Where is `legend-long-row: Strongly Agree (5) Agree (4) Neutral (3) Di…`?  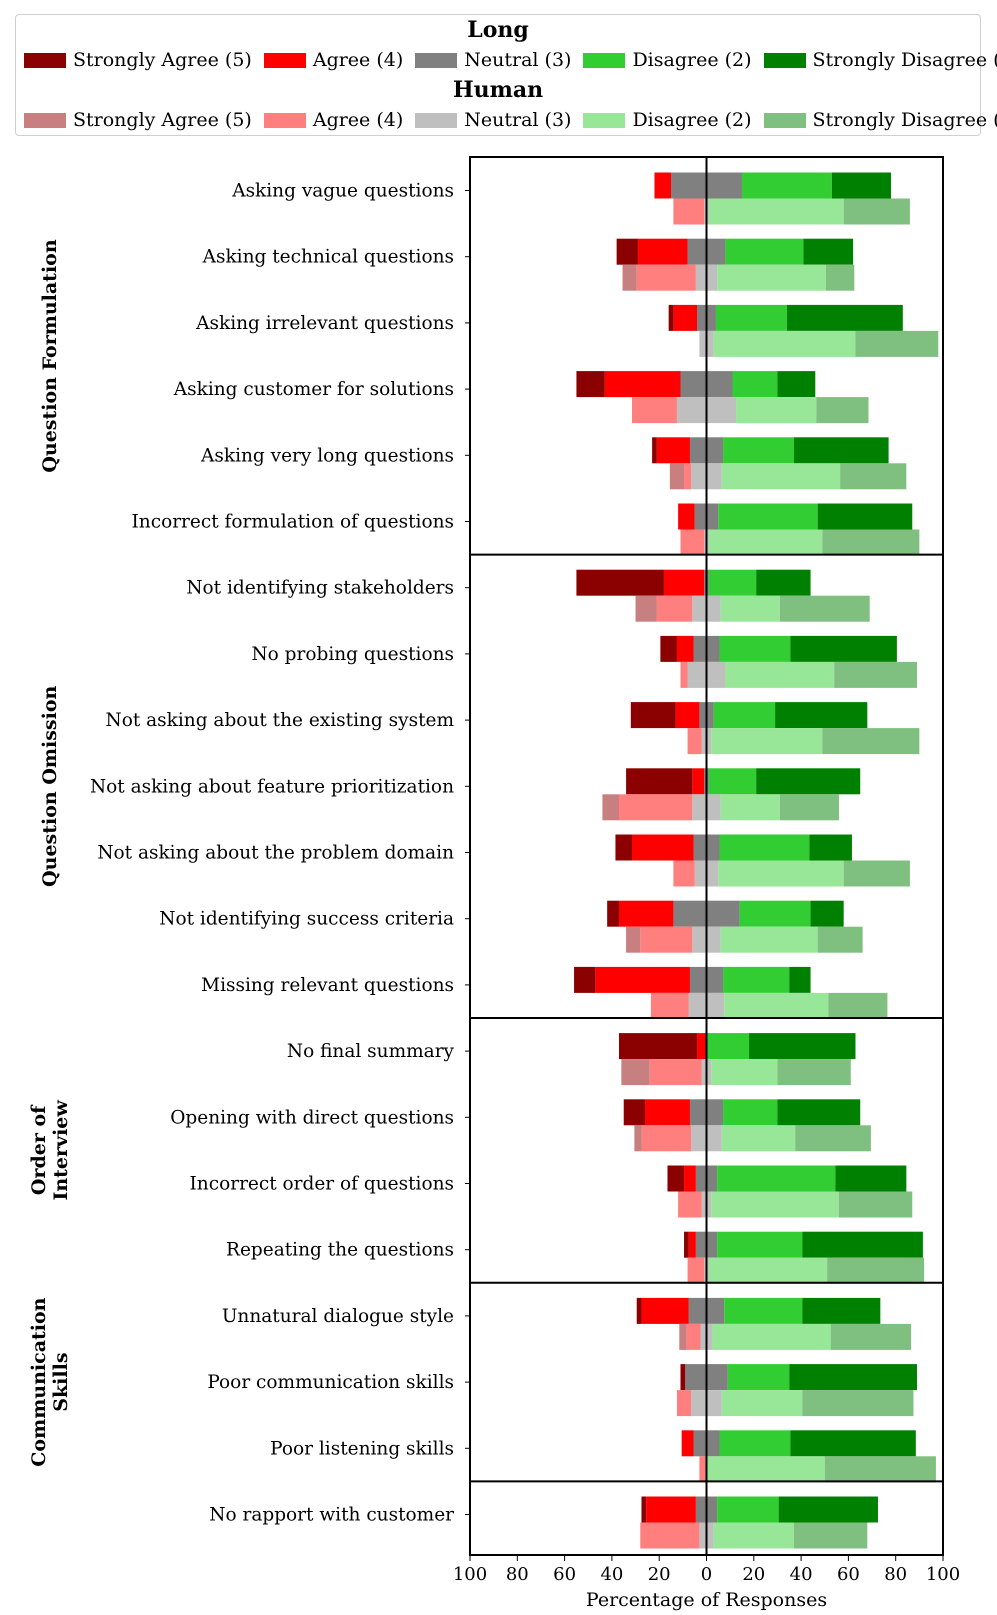
legend-long-row: Strongly Agree (5) Agree (4) Neutral (3) Di… is located at coordinates (510, 60).